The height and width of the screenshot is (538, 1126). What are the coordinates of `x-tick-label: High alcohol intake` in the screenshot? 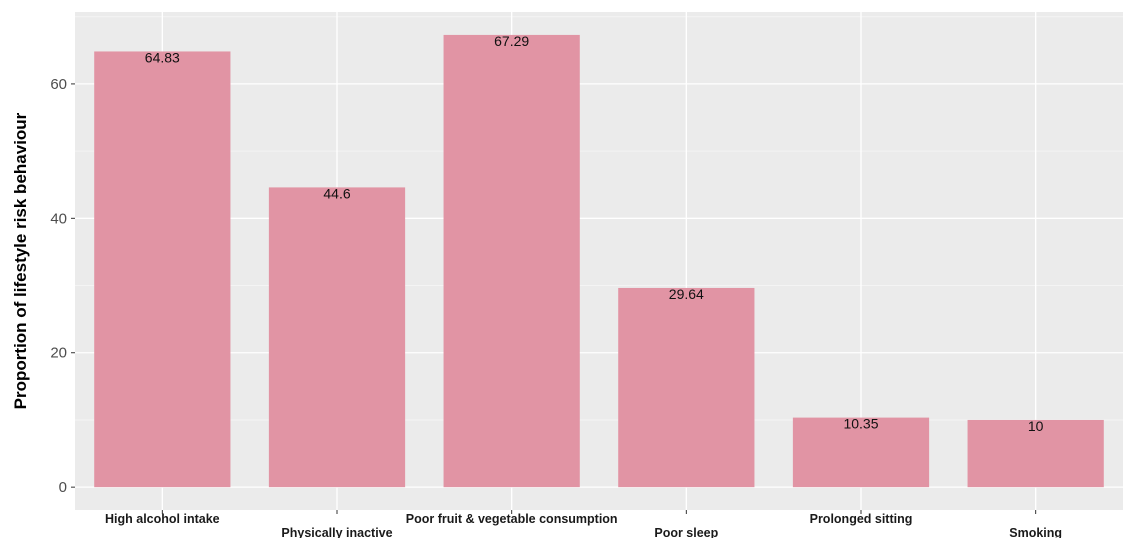 It's located at (162, 519).